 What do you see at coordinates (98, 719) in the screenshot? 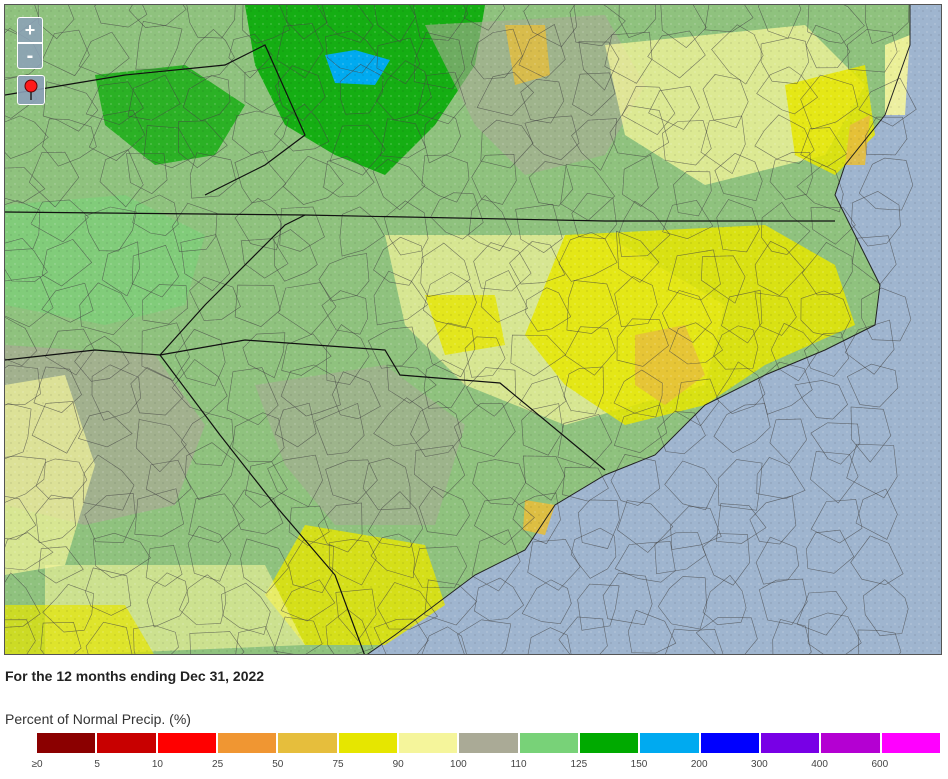
I see `legend-title: Percent of Normal Precip. (%)` at bounding box center [98, 719].